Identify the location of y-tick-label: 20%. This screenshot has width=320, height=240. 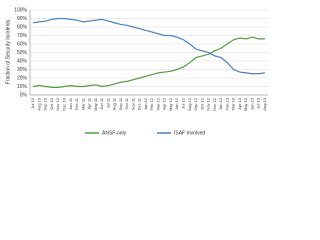
(22, 78).